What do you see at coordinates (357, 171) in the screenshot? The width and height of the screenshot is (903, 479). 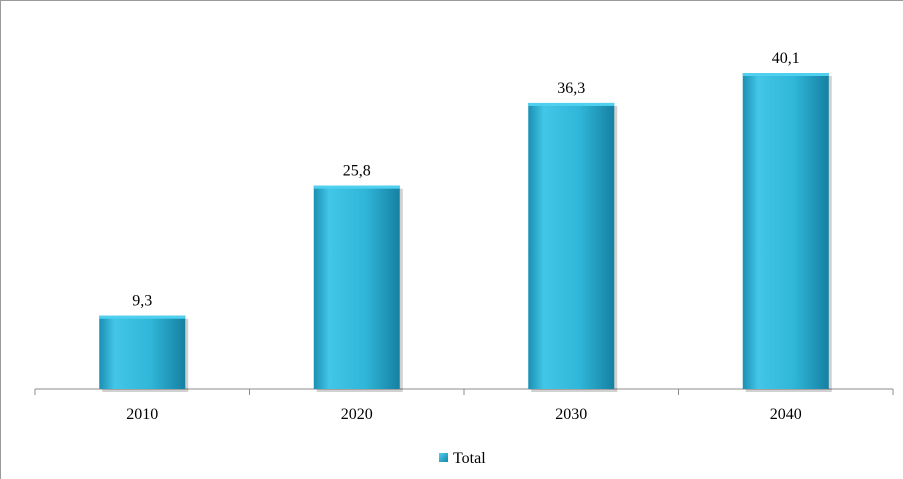 I see `data-label-2020: 25,8` at bounding box center [357, 171].